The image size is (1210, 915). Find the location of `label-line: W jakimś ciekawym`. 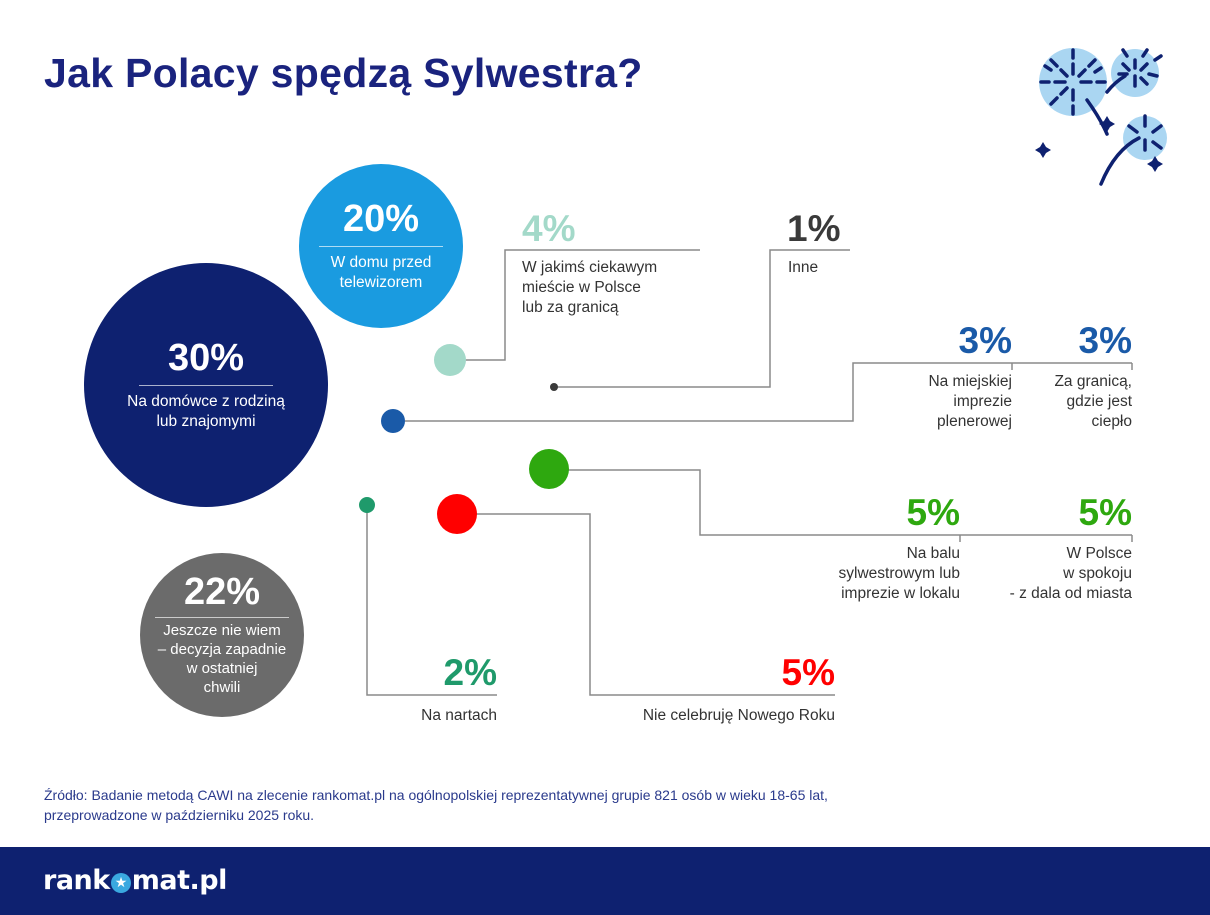

label-line: W jakimś ciekawym is located at coordinates (590, 267).